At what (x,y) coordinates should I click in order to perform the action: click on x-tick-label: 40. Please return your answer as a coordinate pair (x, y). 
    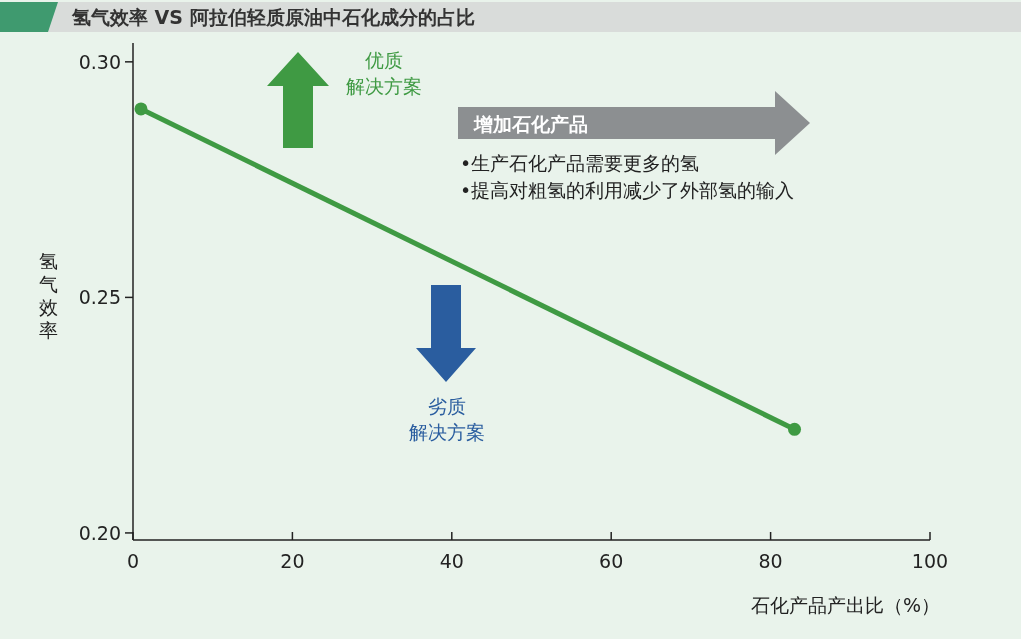
    Looking at the image, I should click on (451, 561).